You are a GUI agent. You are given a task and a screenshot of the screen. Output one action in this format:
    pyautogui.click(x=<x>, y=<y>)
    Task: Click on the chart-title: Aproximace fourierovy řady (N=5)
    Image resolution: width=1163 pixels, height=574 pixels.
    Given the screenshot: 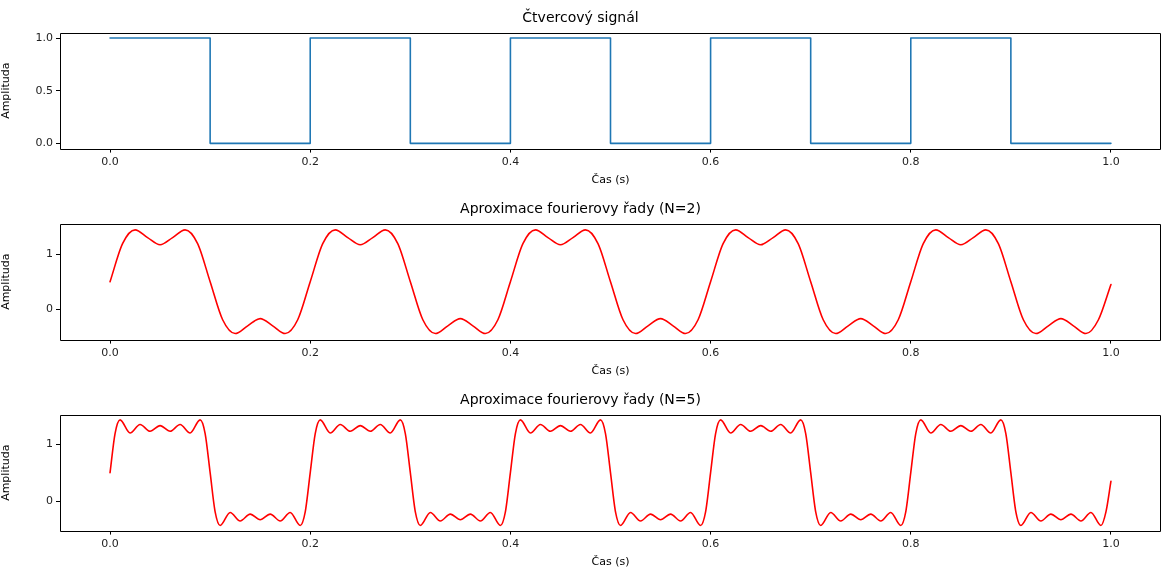 What is the action you would take?
    pyautogui.click(x=580, y=399)
    